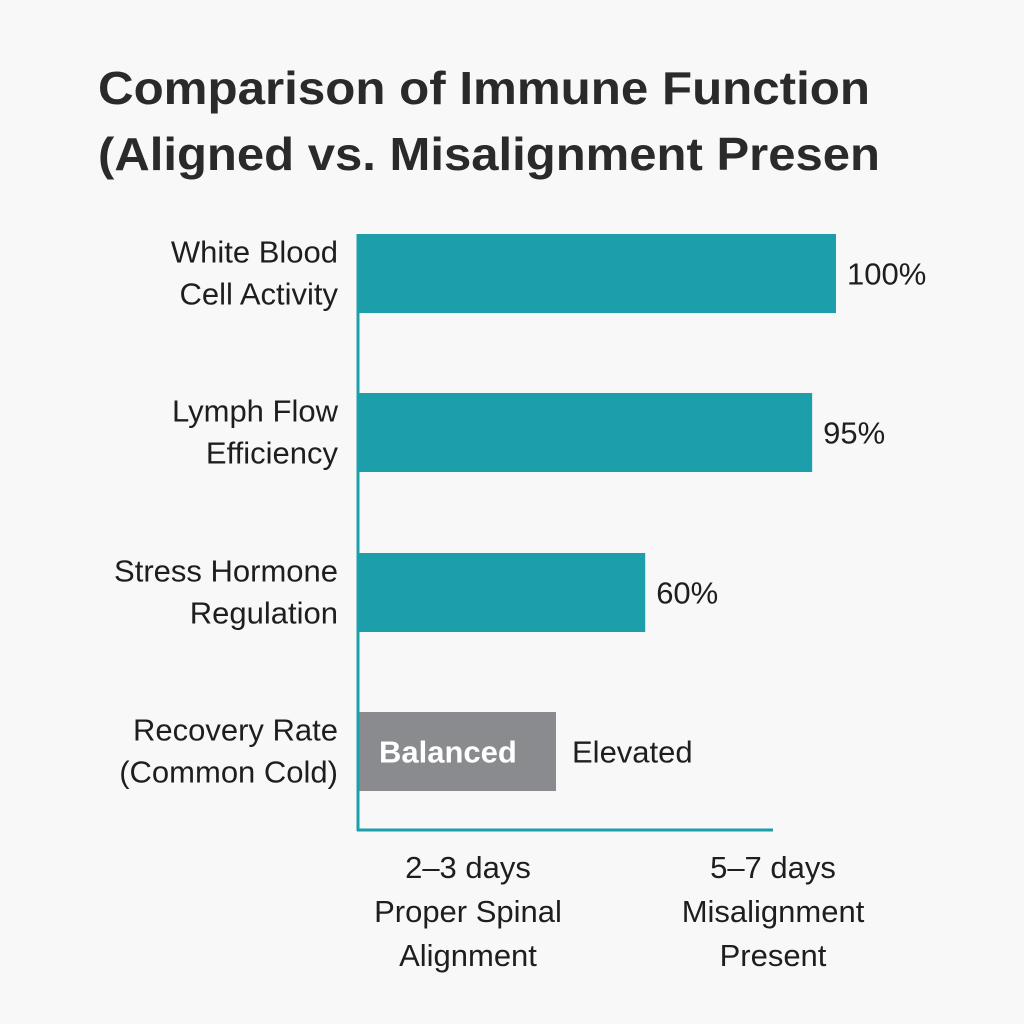 Image resolution: width=1024 pixels, height=1024 pixels. I want to click on x-tick-label: Misalignment, so click(773, 911).